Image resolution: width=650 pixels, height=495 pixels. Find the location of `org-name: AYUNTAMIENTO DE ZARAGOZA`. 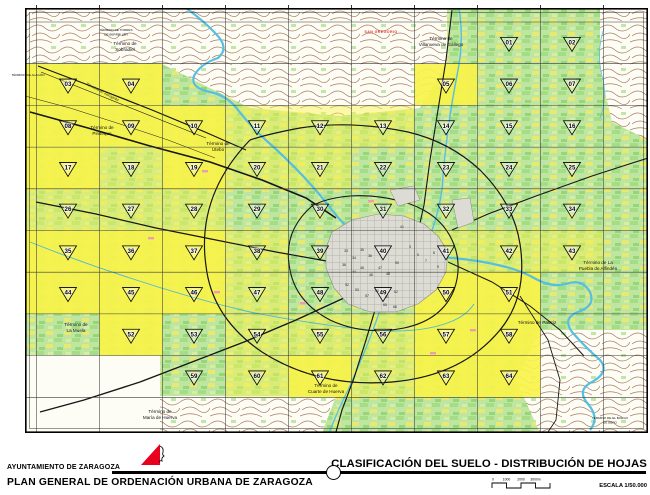

org-name: AYUNTAMIENTO DE ZARAGOZA is located at coordinates (64, 467).